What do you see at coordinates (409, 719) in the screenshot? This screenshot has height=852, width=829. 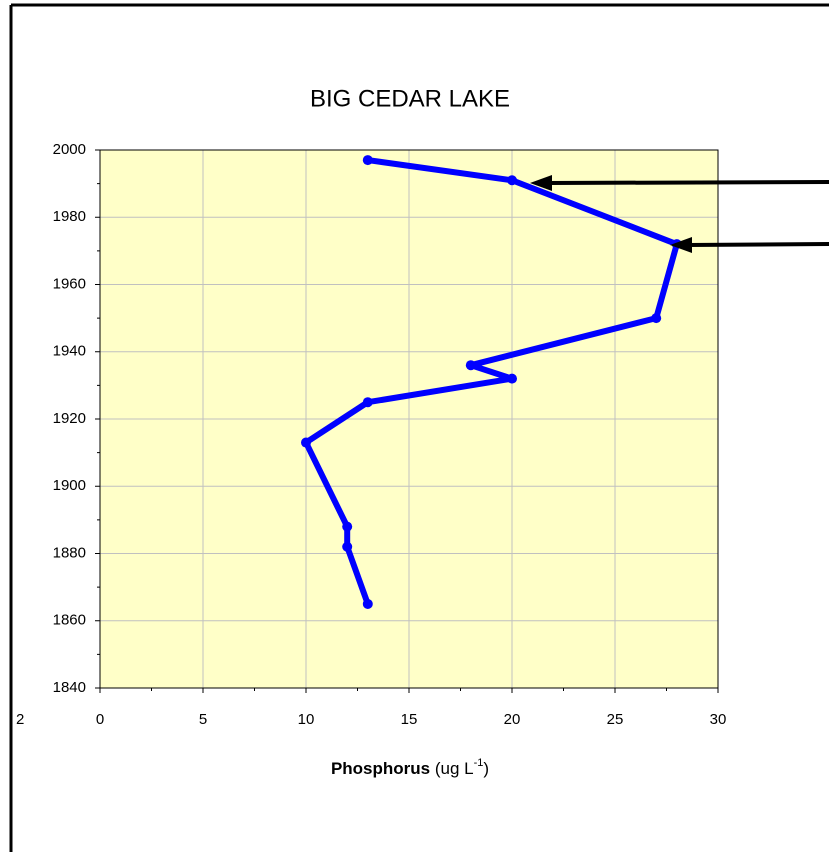 I see `x-tick-label: 15` at bounding box center [409, 719].